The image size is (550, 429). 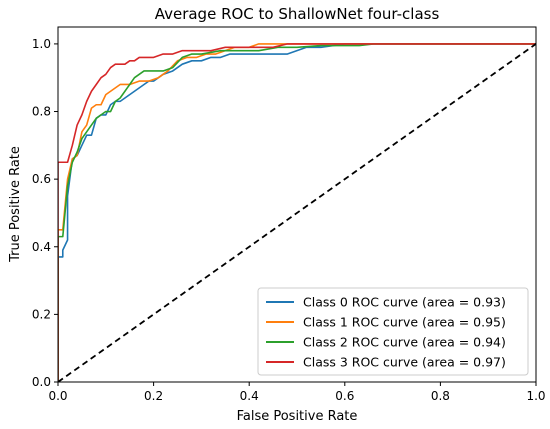 What do you see at coordinates (57, 396) in the screenshot?
I see `x-tick-label: 0.0` at bounding box center [57, 396].